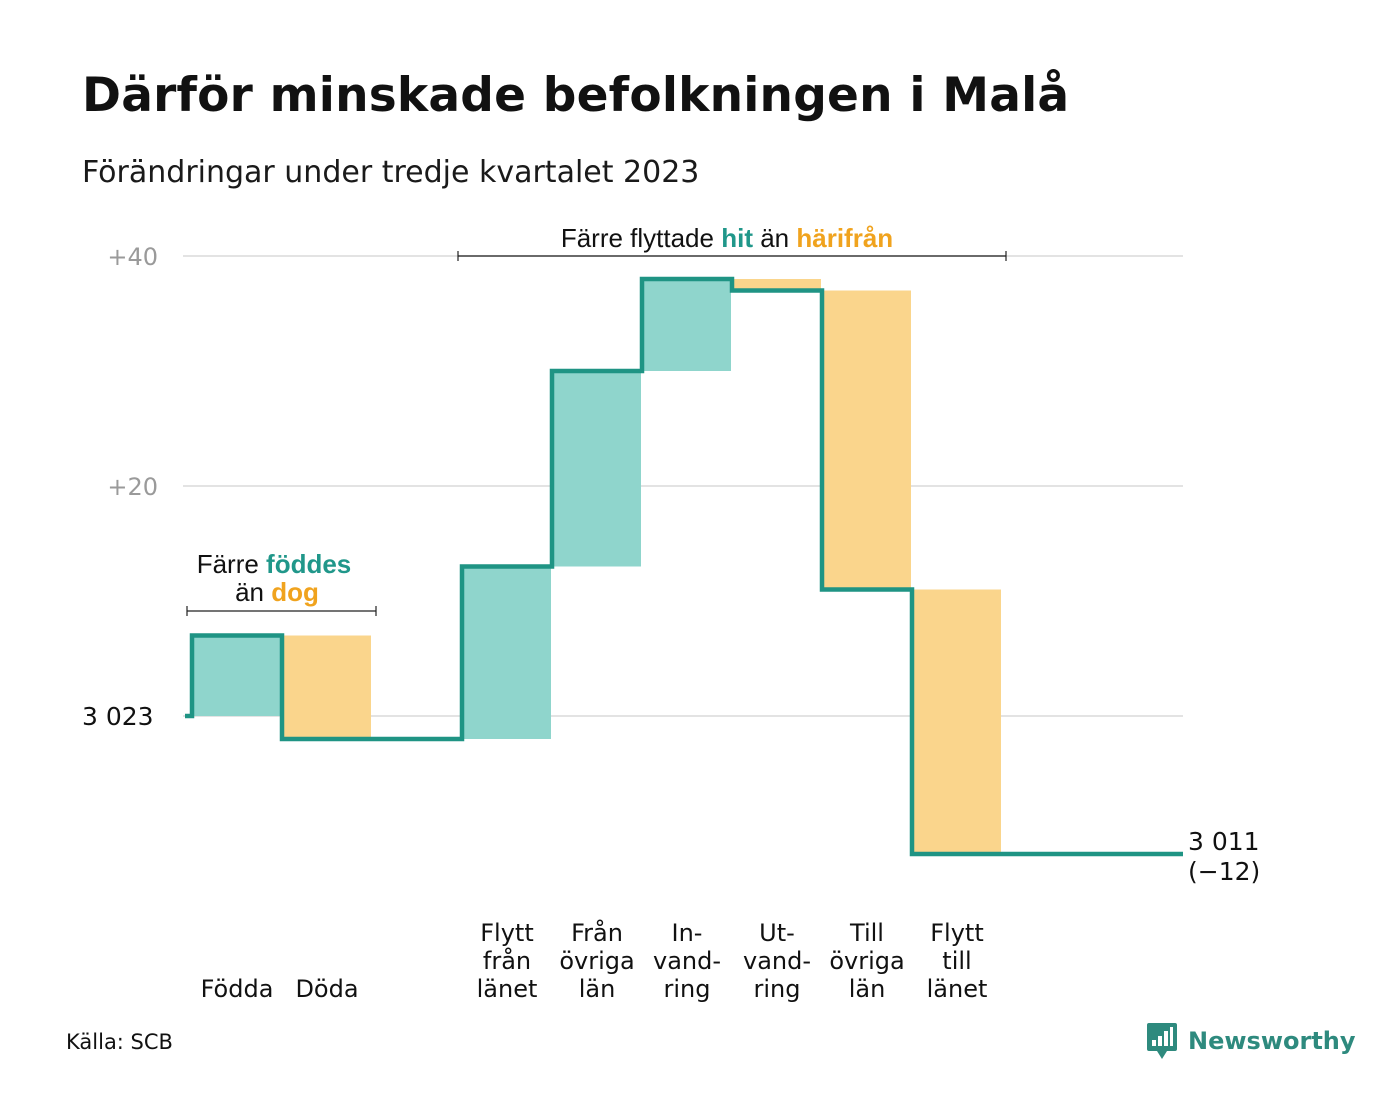 The image size is (1400, 1120). I want to click on end-change-label: (−12), so click(1224, 871).